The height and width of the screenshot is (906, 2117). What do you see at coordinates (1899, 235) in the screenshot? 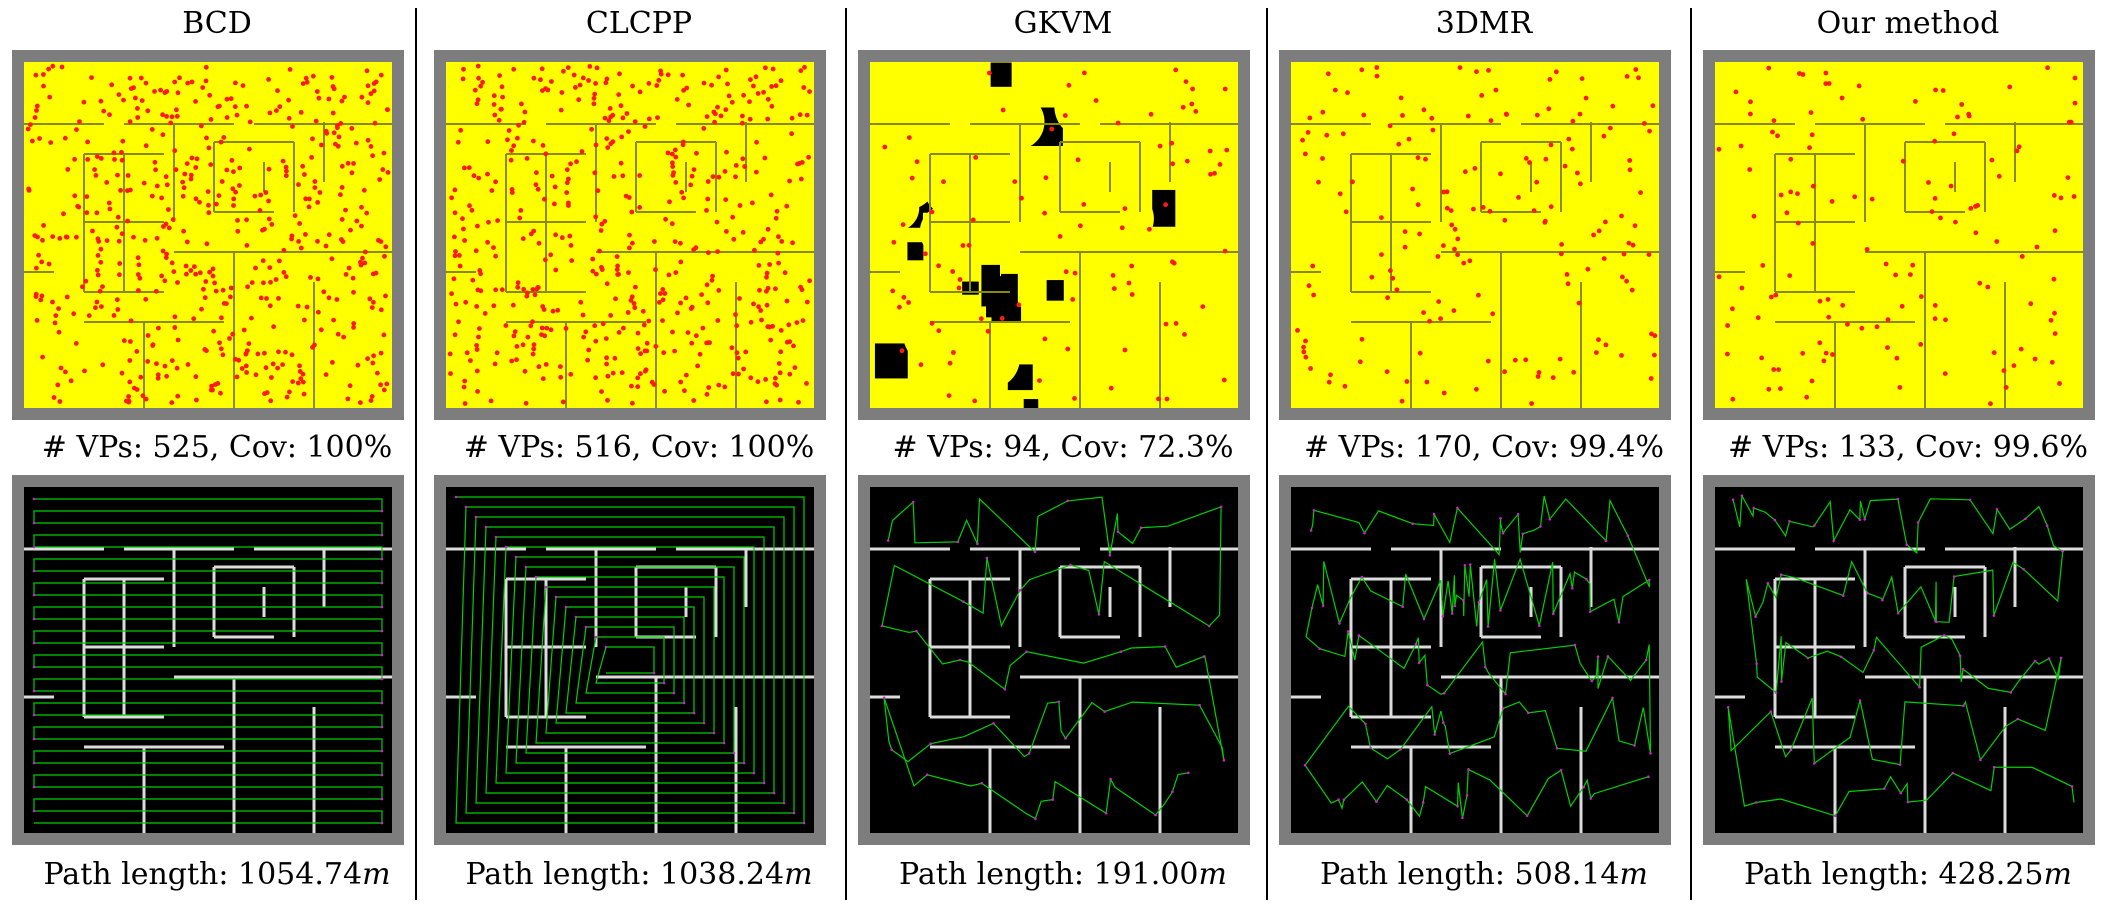
I see `covered-area` at bounding box center [1899, 235].